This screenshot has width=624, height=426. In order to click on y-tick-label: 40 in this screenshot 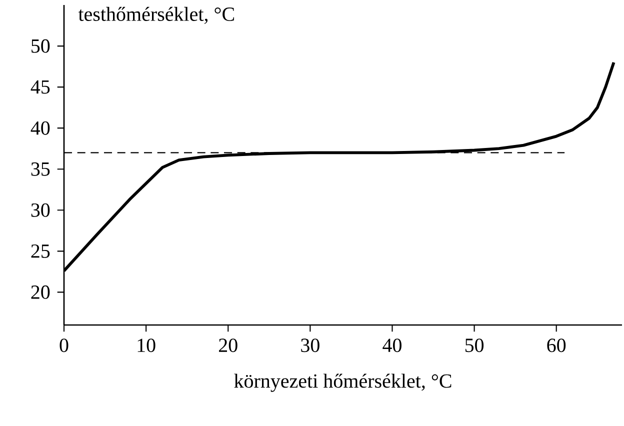, I will do `click(40, 128)`.